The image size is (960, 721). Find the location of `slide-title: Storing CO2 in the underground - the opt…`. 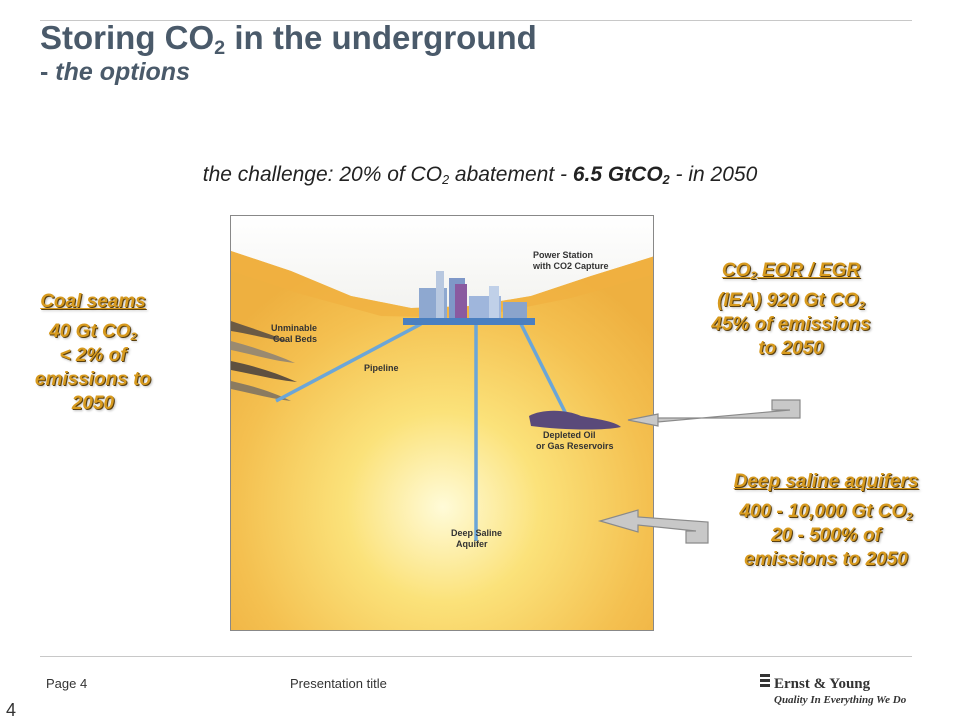

slide-title: Storing CO2 in the underground - the opt… is located at coordinates (288, 53).